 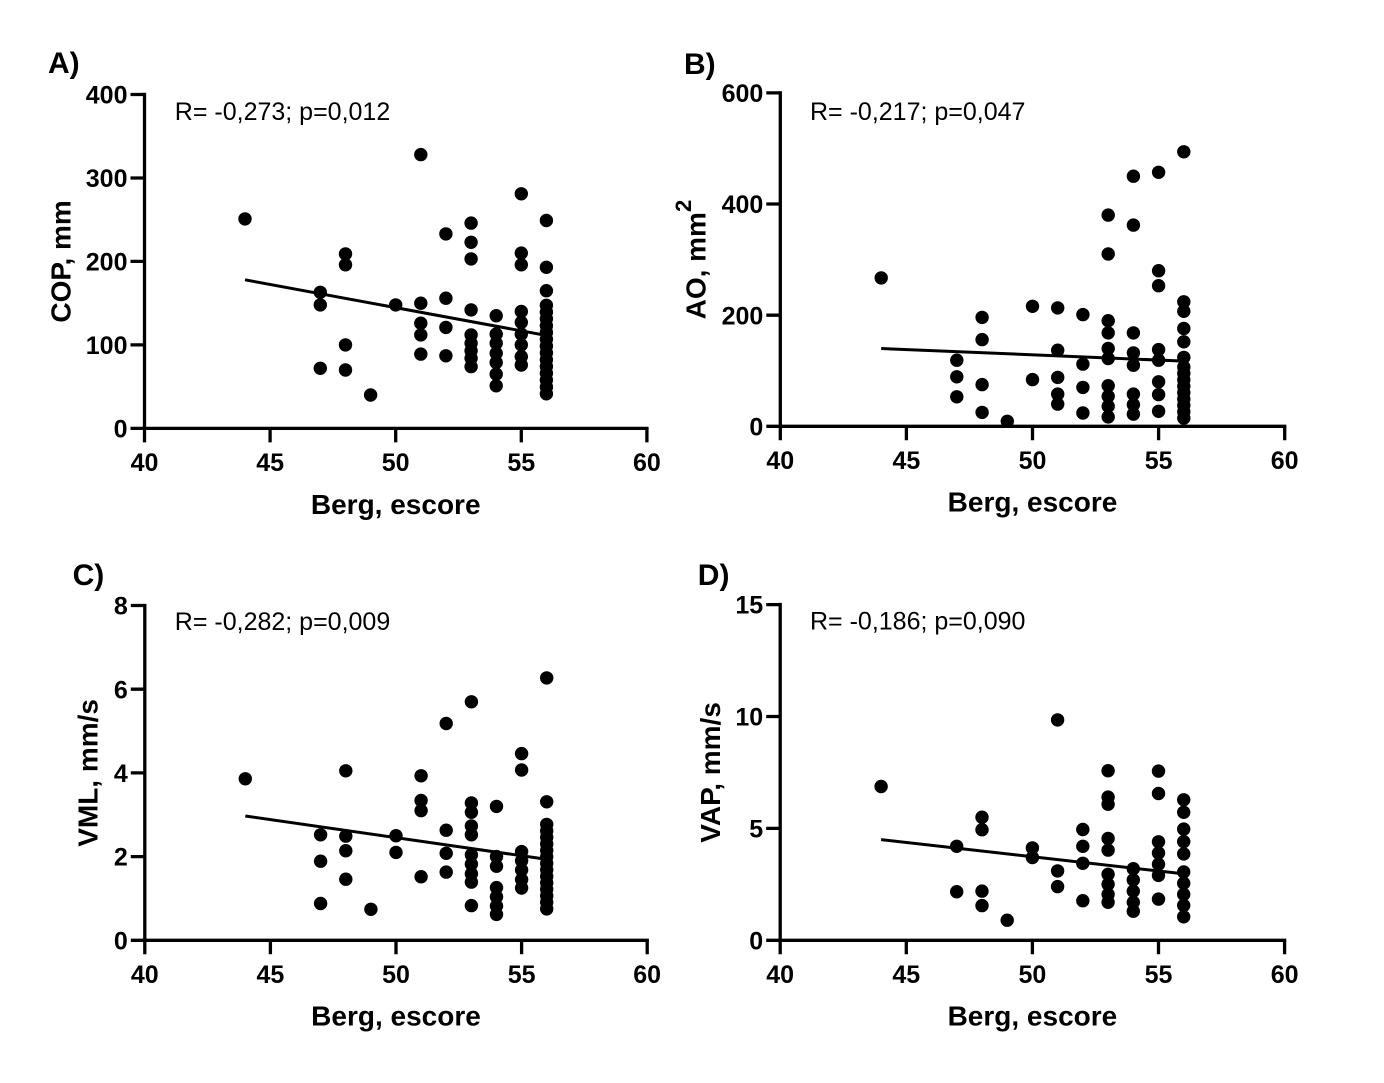 I want to click on svg-text: 600, so click(x=743, y=94).